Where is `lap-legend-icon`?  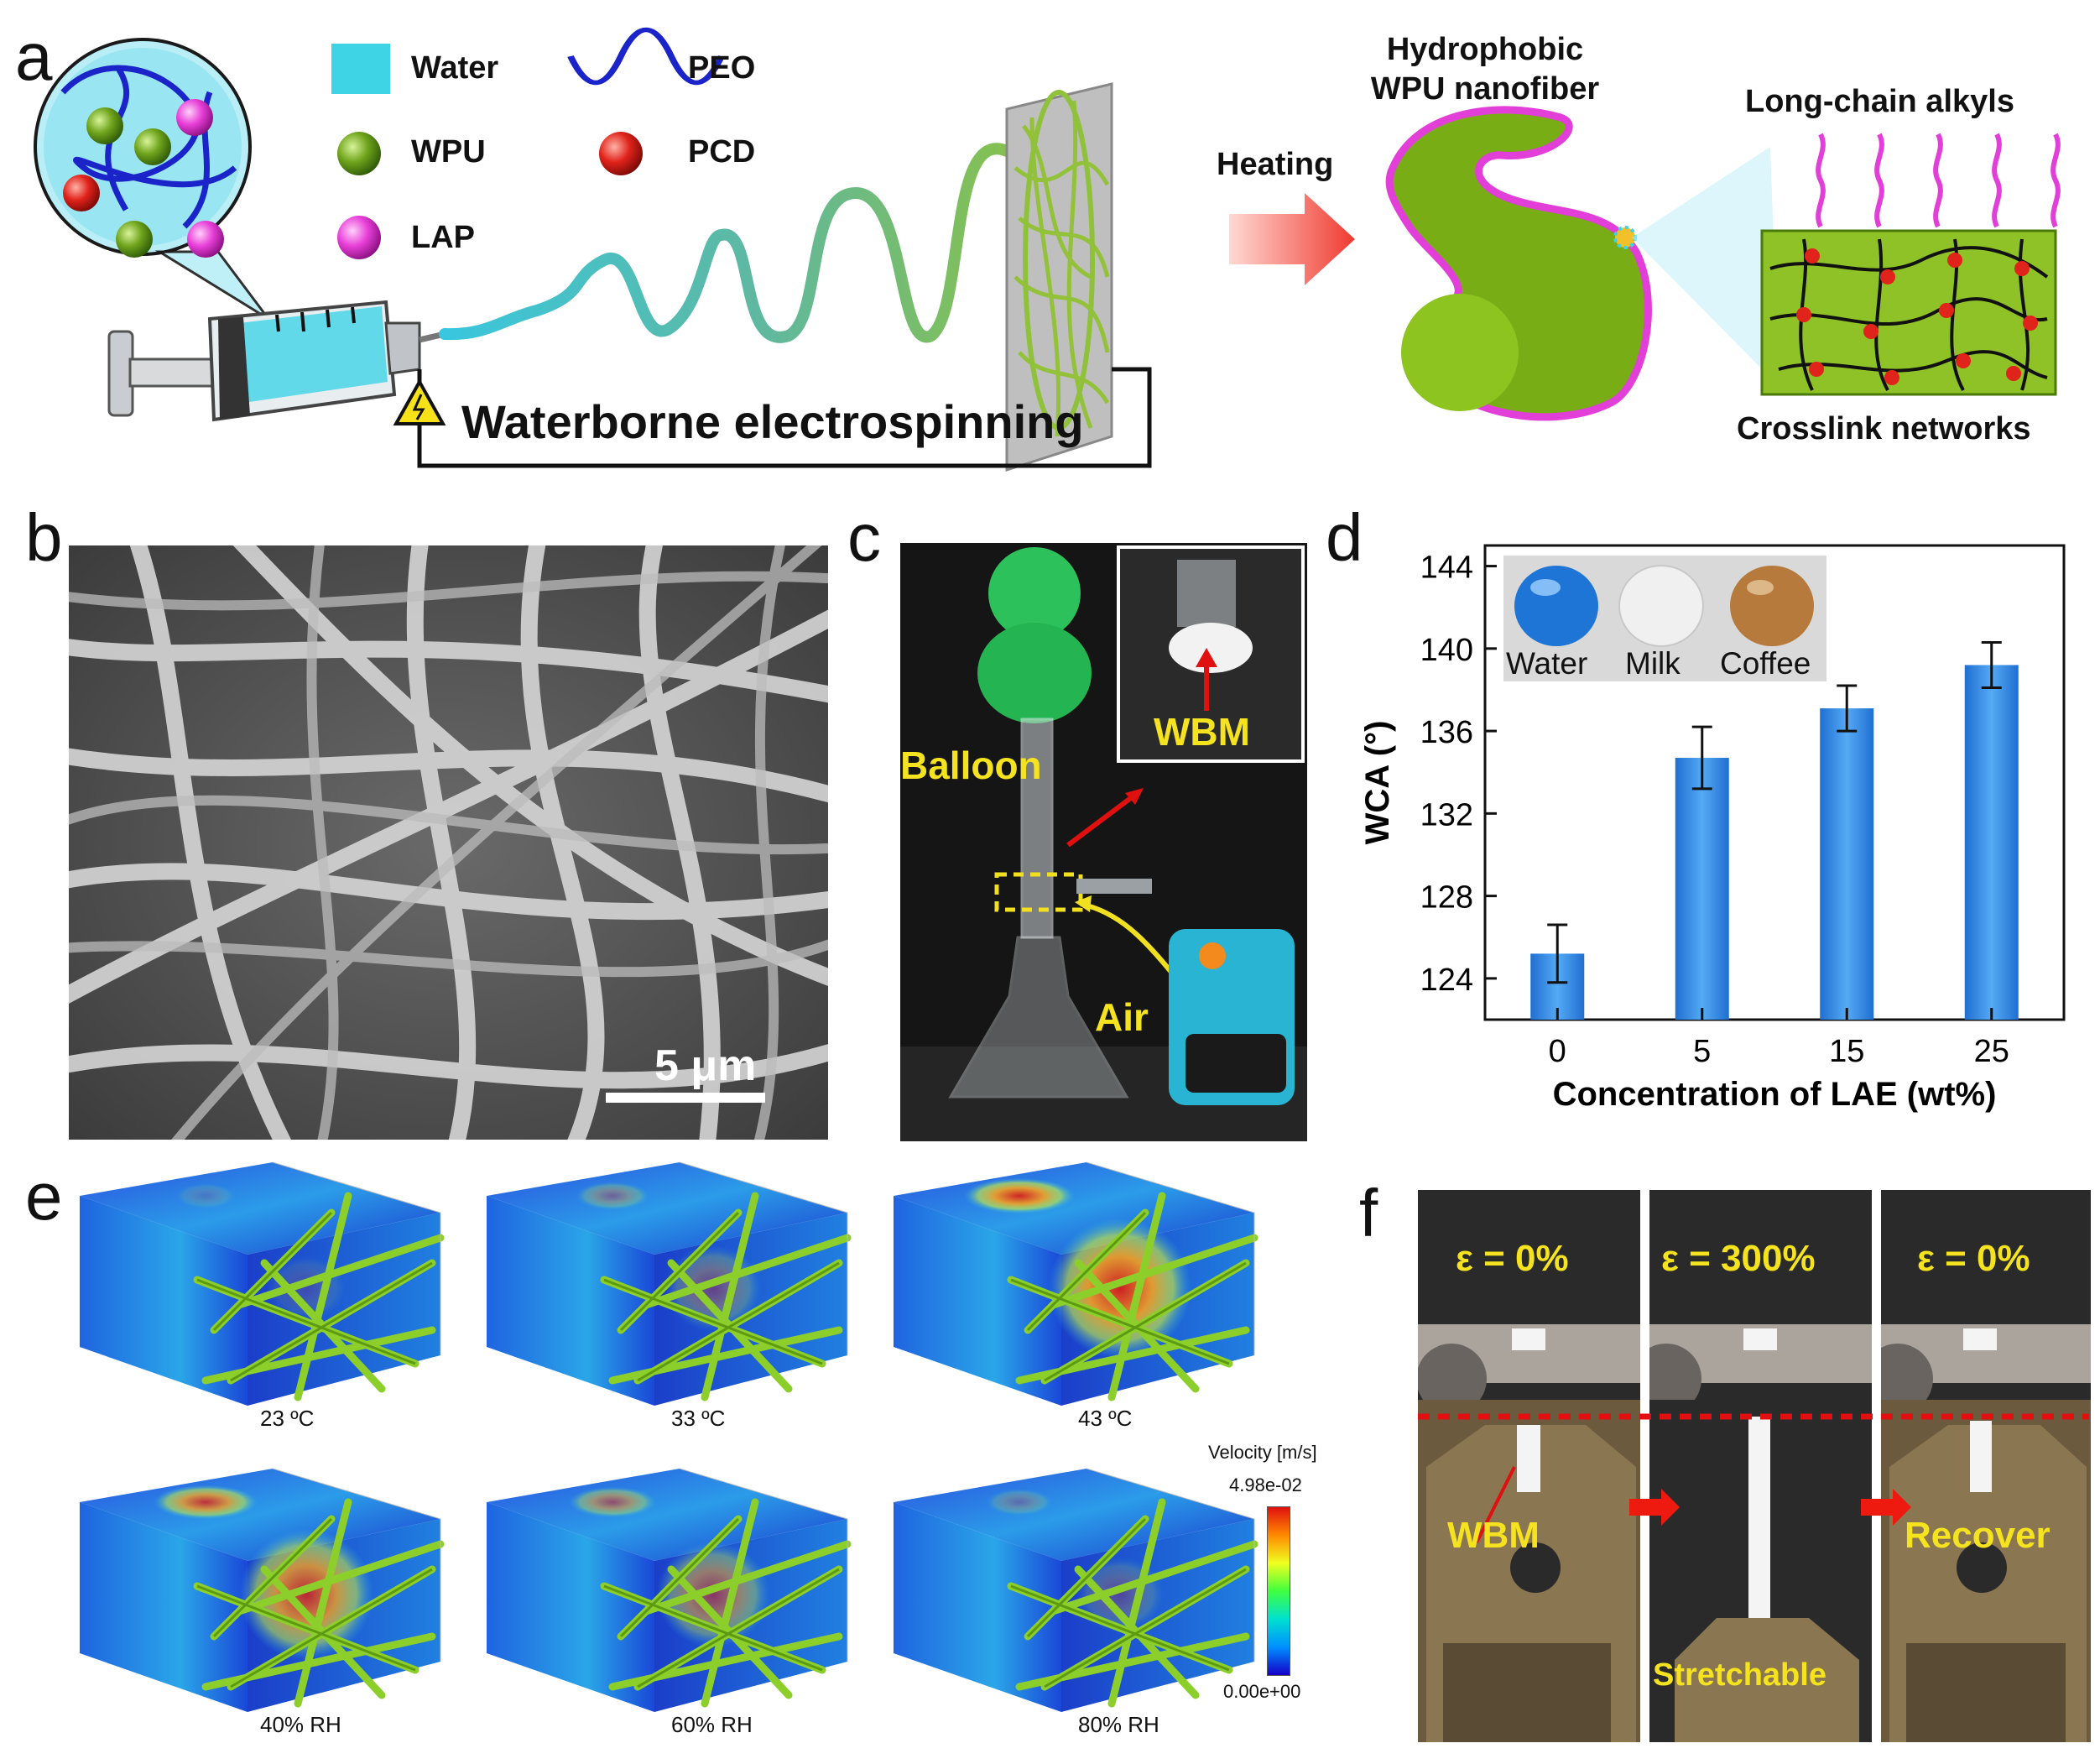 lap-legend-icon is located at coordinates (359, 237).